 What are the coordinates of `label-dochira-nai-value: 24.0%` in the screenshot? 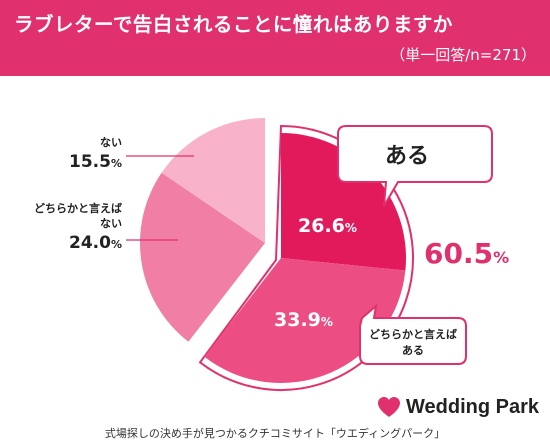 It's located at (95, 243).